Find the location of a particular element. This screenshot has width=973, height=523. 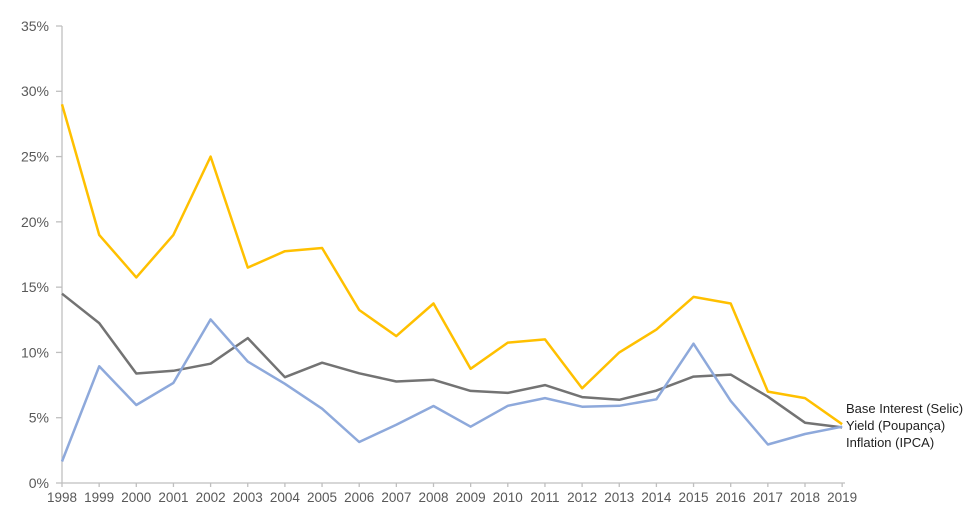

series-label-ipca: Inflation (IPCA) is located at coordinates (890, 442).